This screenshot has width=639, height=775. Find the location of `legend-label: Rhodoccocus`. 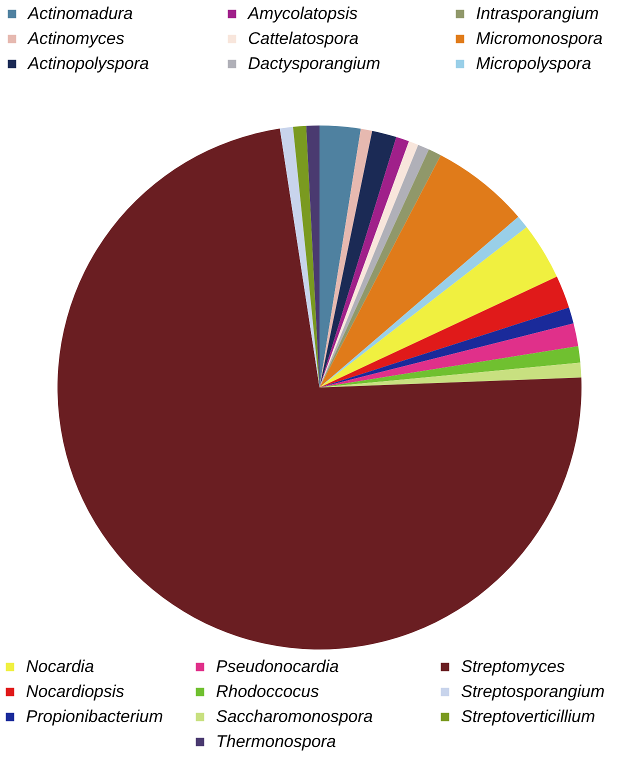

legend-label: Rhodoccocus is located at coordinates (268, 691).